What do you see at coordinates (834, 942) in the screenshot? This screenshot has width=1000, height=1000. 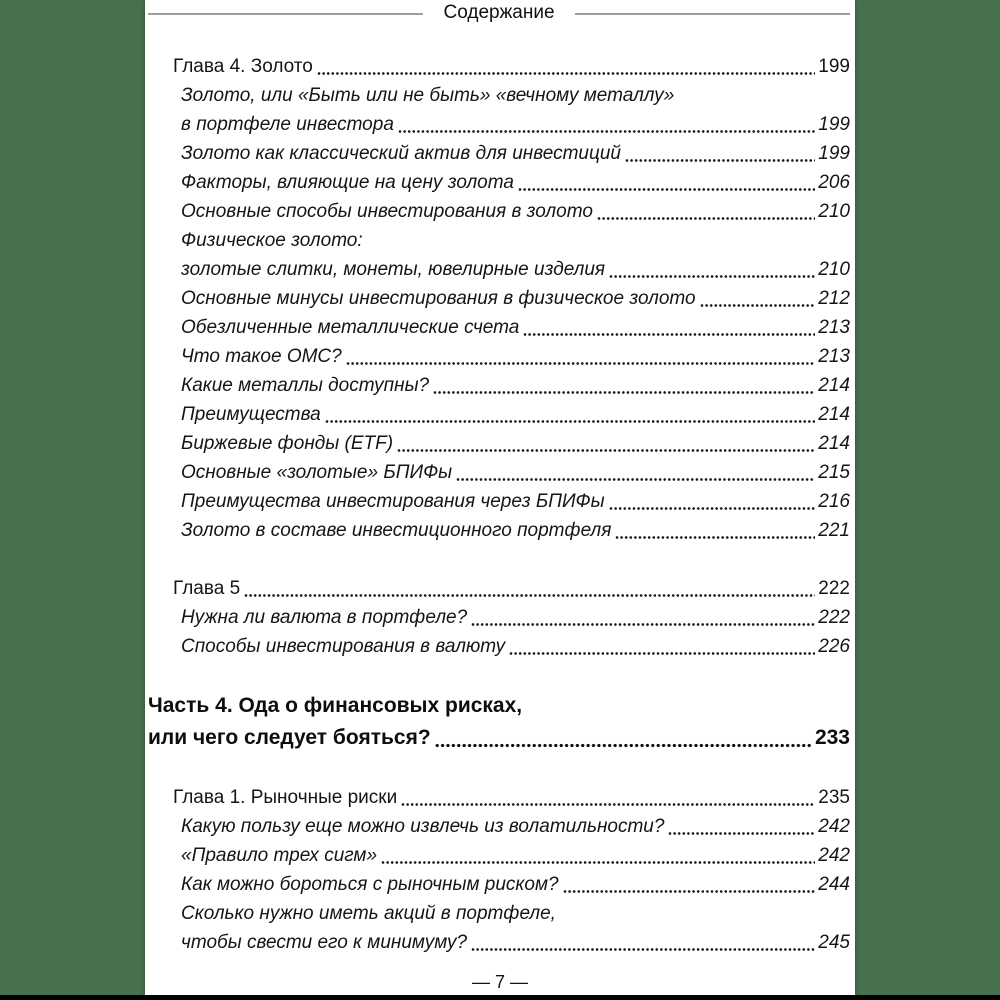 I see `toc-entry-page-number: 245` at bounding box center [834, 942].